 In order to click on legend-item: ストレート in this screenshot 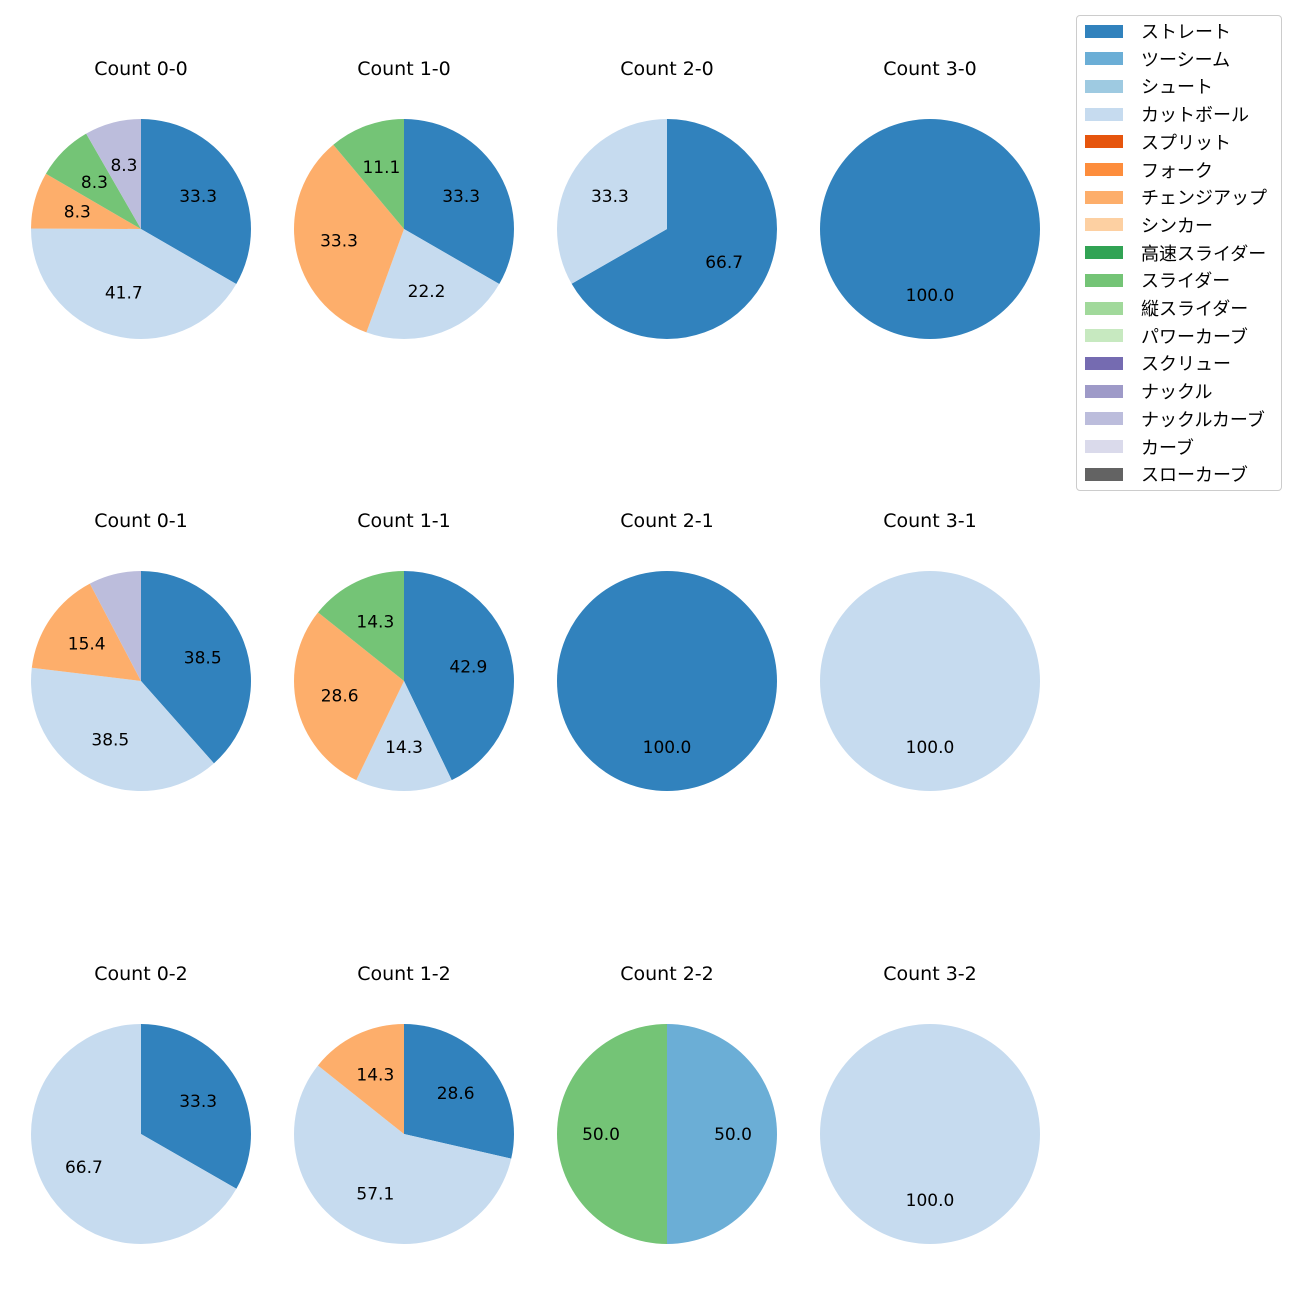, I will do `click(1158, 31)`.